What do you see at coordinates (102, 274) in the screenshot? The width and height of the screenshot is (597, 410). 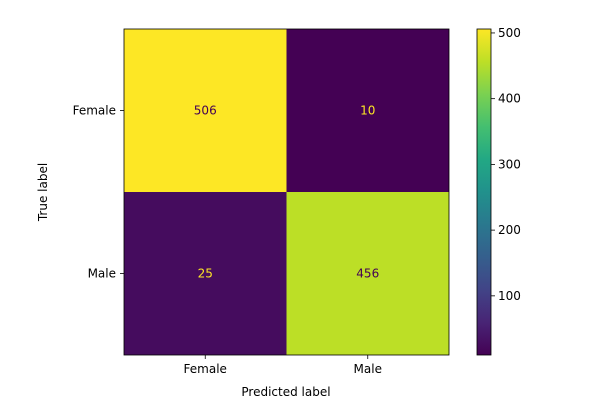 I see `y-tick-label: Male` at bounding box center [102, 274].